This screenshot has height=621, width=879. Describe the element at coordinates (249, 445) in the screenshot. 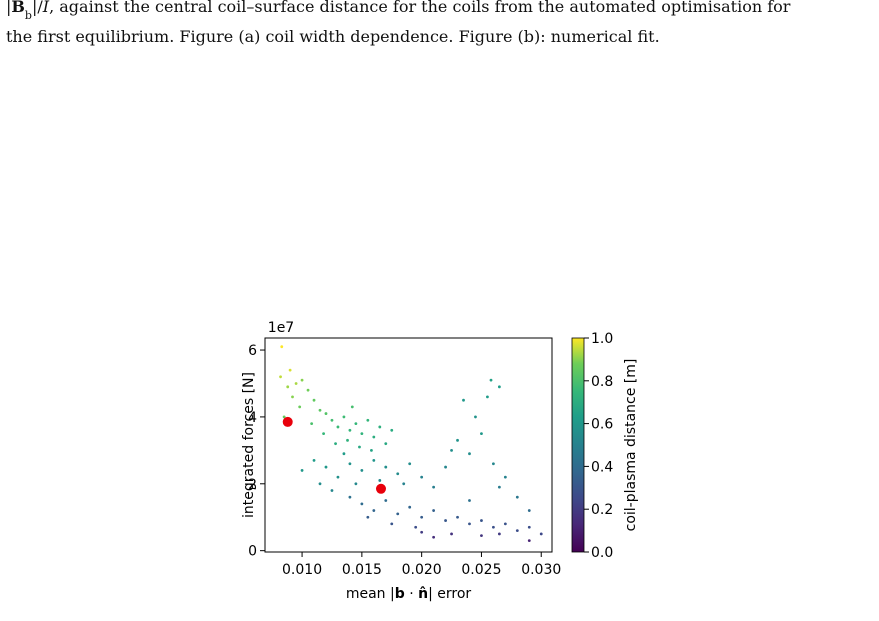

I see `y-axis-label: integrated forces [N]` at that location.